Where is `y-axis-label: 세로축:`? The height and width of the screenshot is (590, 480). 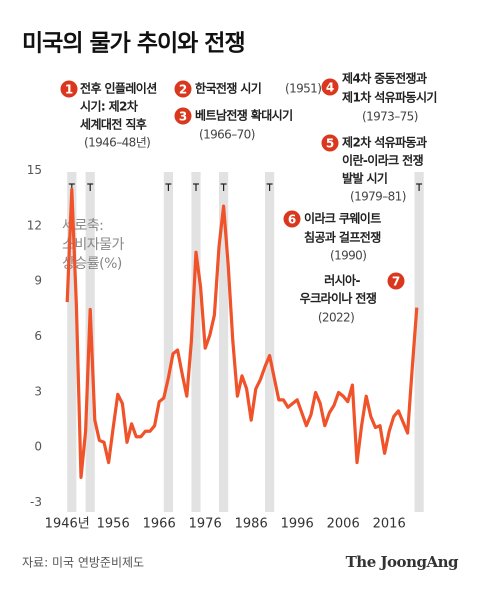 y-axis-label: 세로축: is located at coordinates (82, 226).